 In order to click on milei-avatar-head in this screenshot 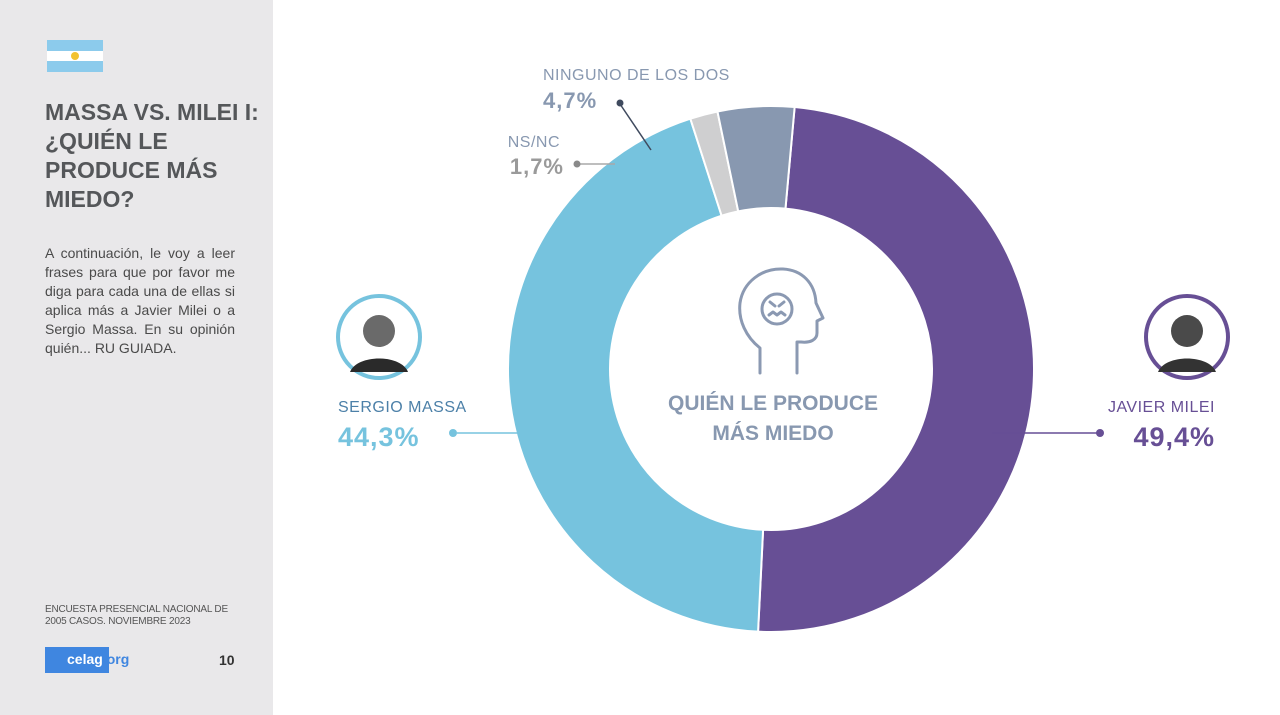, I will do `click(1187, 331)`.